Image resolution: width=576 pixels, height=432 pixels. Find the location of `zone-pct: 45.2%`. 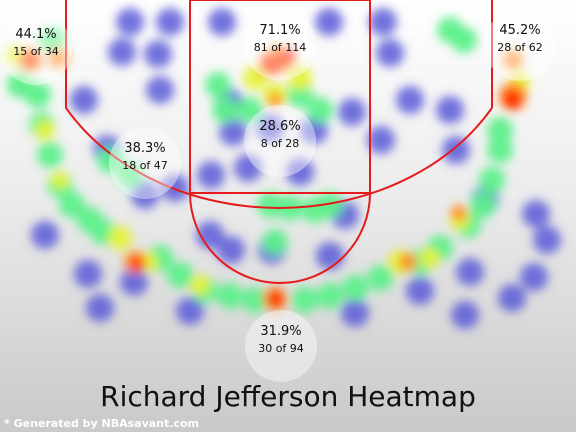

zone-pct: 45.2% is located at coordinates (520, 31).